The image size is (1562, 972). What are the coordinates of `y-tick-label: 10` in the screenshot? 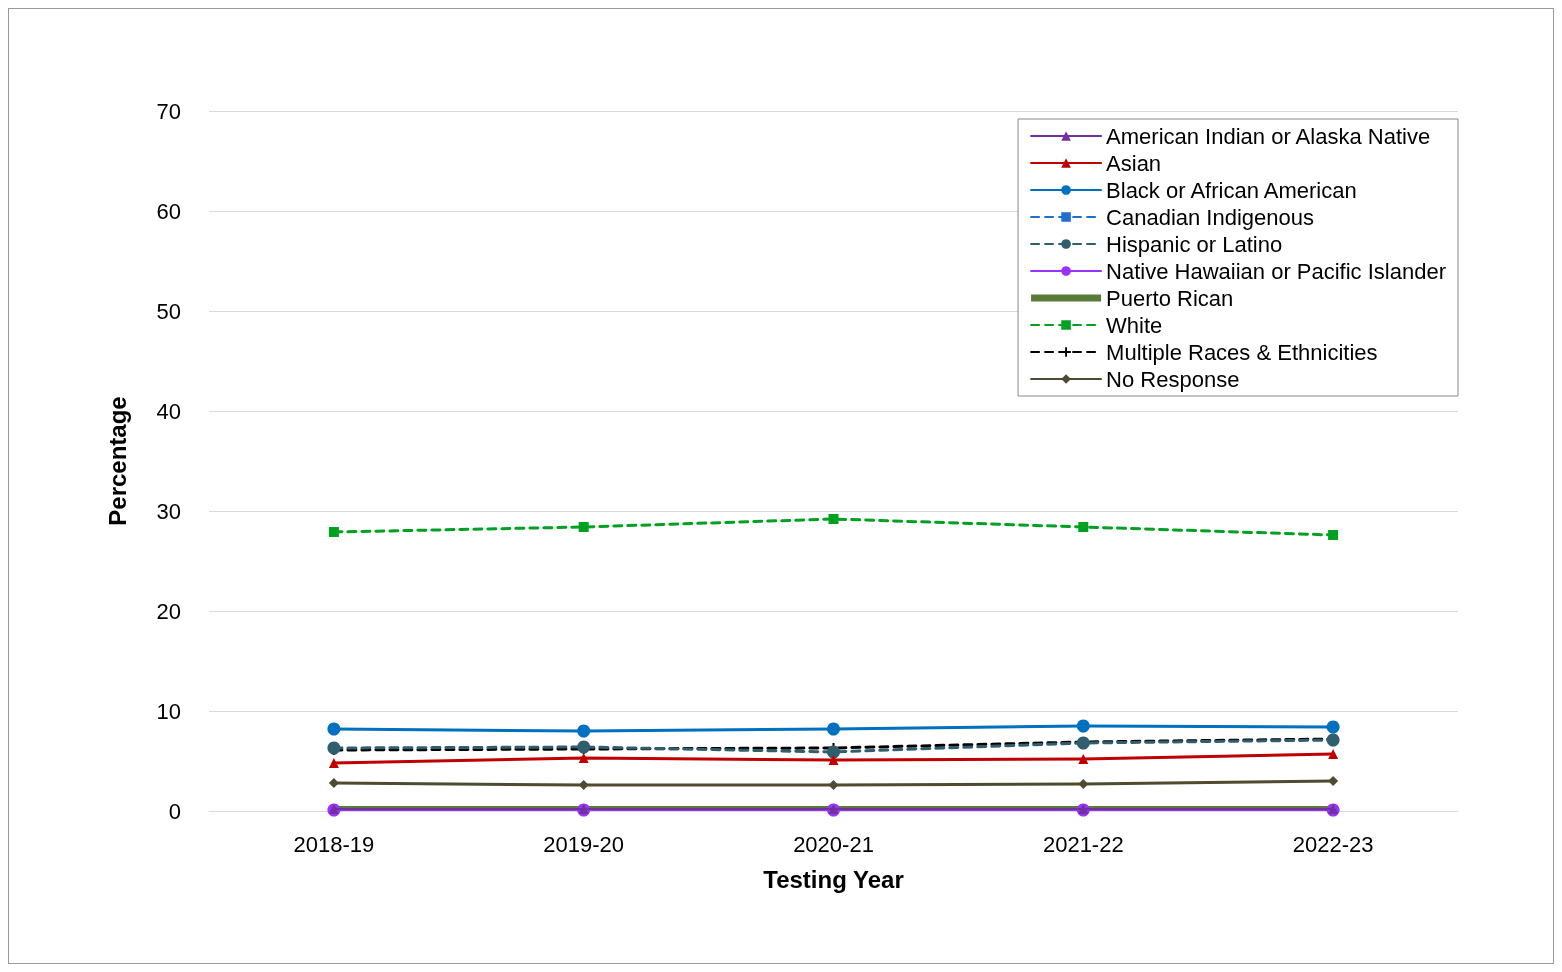 It's located at (168, 711).